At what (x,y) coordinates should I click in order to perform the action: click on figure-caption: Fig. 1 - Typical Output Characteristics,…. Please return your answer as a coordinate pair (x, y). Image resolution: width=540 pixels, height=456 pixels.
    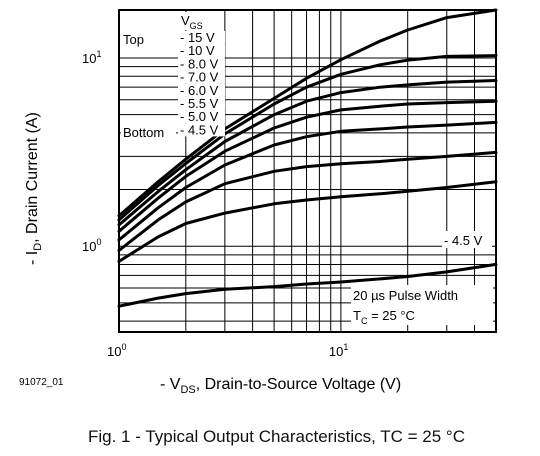
    Looking at the image, I should click on (277, 436).